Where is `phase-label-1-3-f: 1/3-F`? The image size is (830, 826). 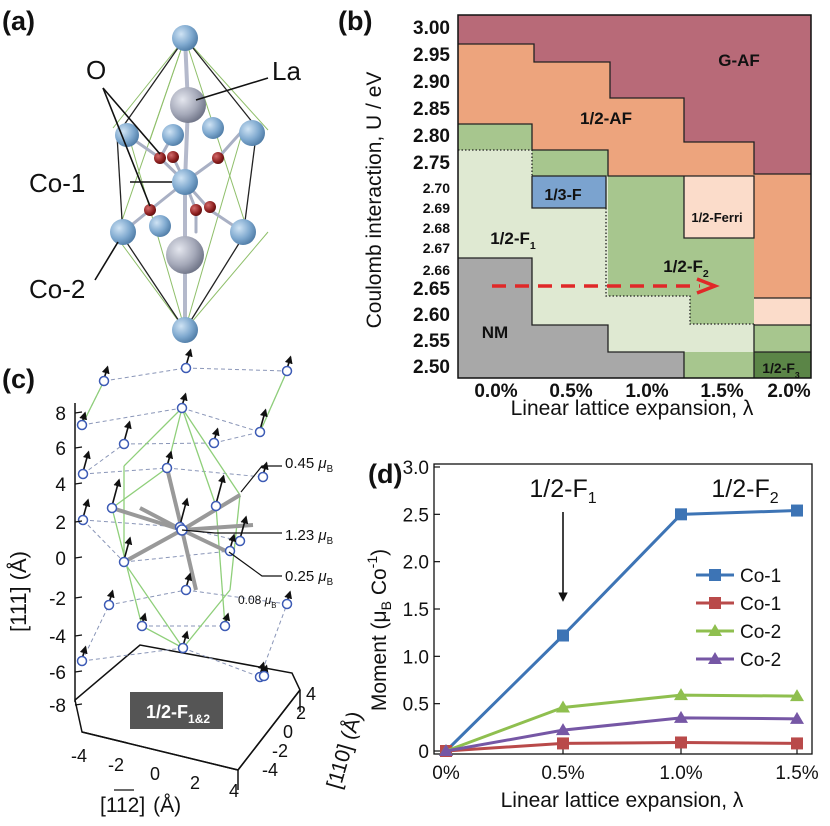 phase-label-1-3-f: 1/3-F is located at coordinates (563, 195).